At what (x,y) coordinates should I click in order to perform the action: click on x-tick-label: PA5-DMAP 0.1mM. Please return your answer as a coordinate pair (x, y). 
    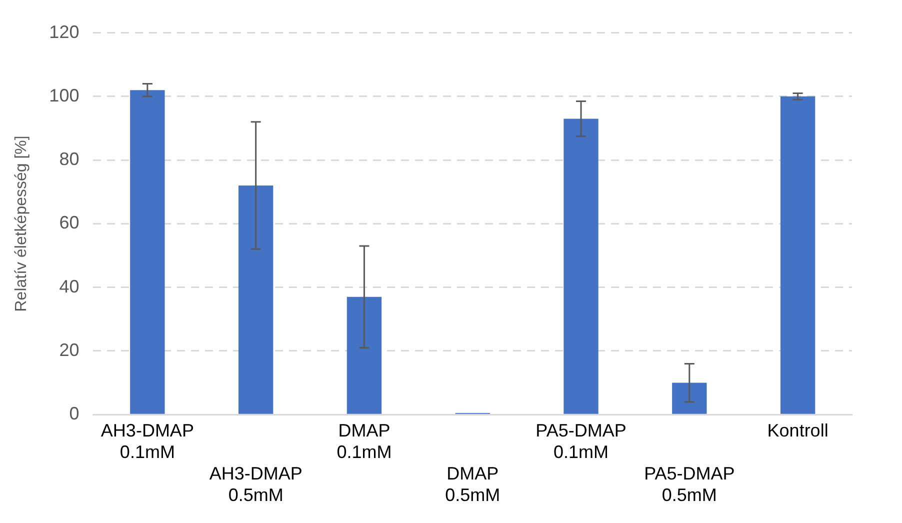
    Looking at the image, I should click on (581, 441).